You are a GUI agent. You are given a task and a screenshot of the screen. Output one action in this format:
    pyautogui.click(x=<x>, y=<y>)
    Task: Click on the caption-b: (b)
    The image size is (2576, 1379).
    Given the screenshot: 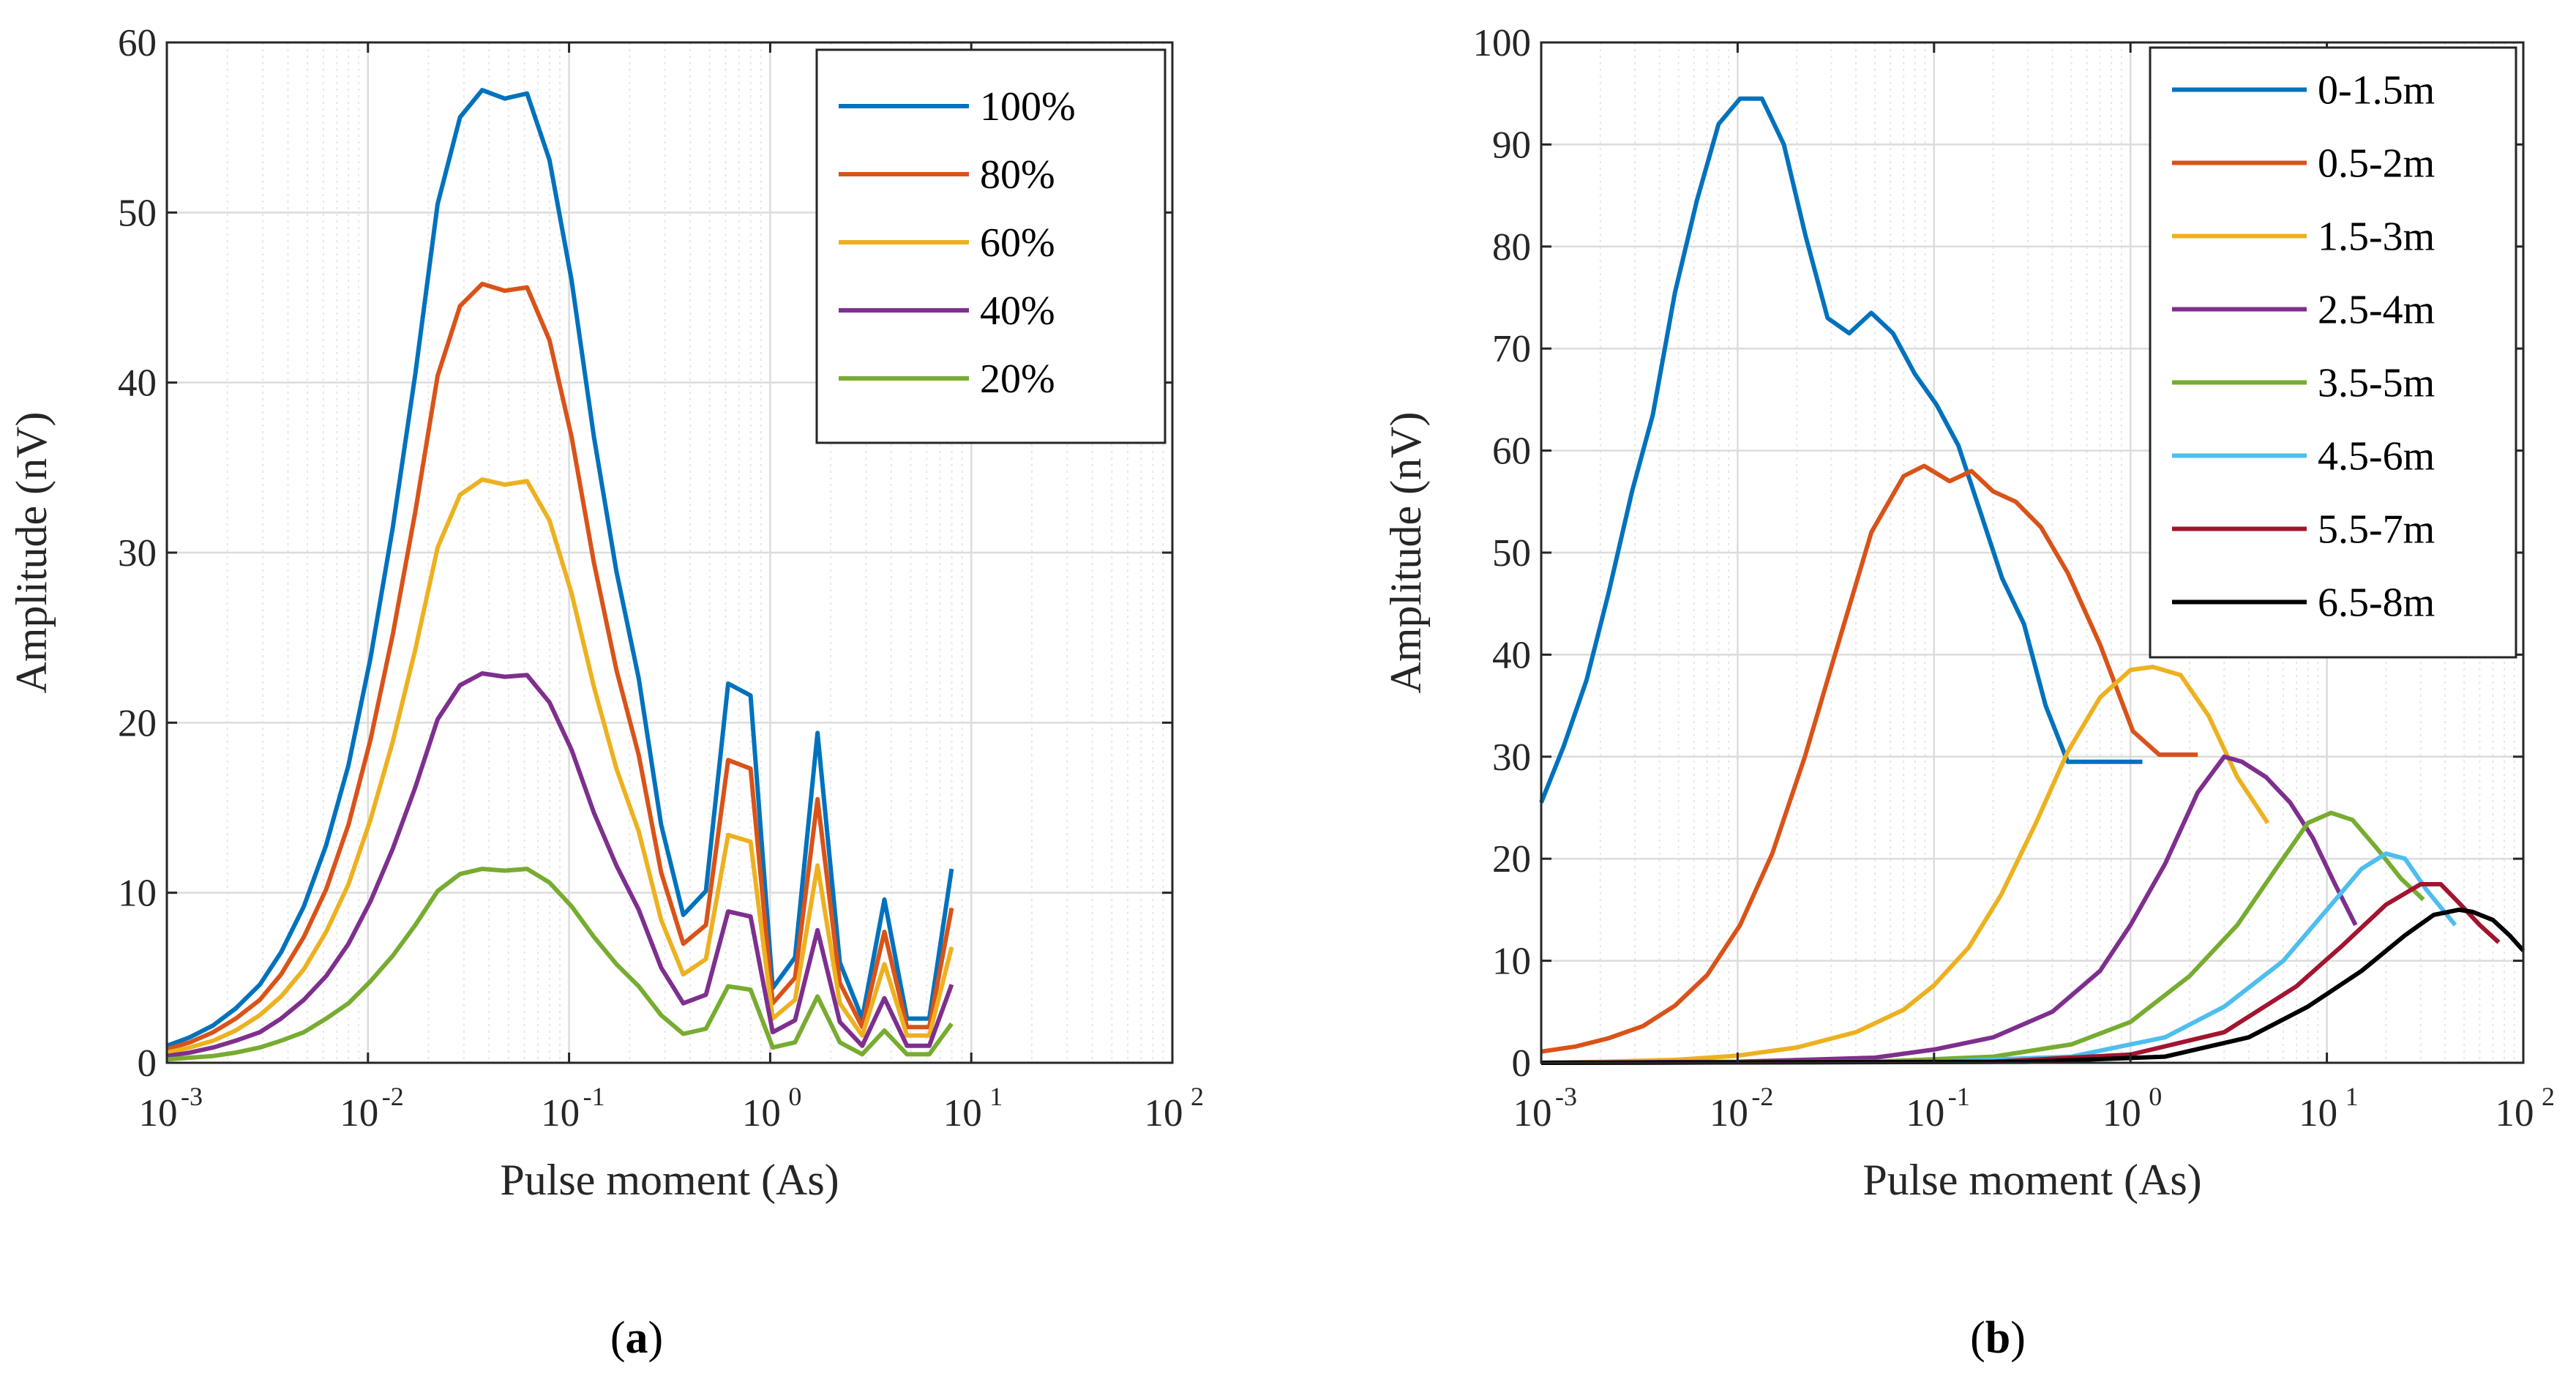 What is the action you would take?
    pyautogui.click(x=1998, y=1338)
    